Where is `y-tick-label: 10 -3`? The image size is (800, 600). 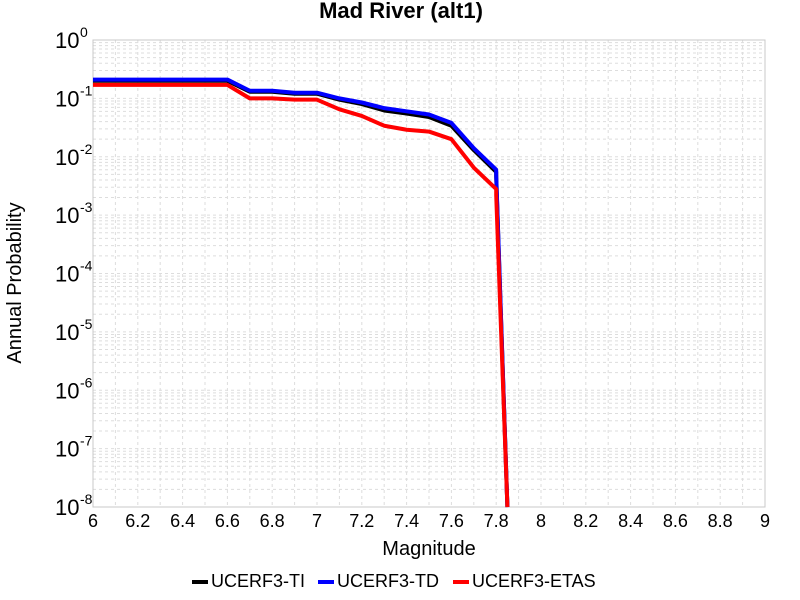 y-tick-label: 10 -3 is located at coordinates (74, 213).